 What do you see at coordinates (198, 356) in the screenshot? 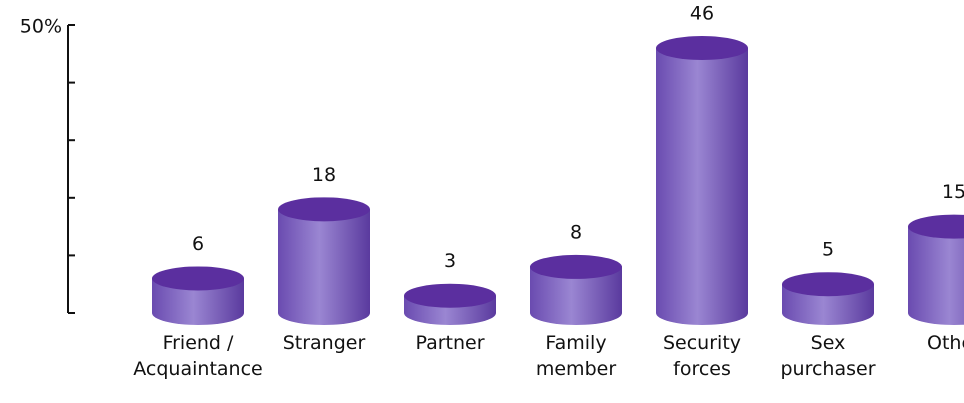
I see `x-tick-label: Friend / Acquaintance` at bounding box center [198, 356].